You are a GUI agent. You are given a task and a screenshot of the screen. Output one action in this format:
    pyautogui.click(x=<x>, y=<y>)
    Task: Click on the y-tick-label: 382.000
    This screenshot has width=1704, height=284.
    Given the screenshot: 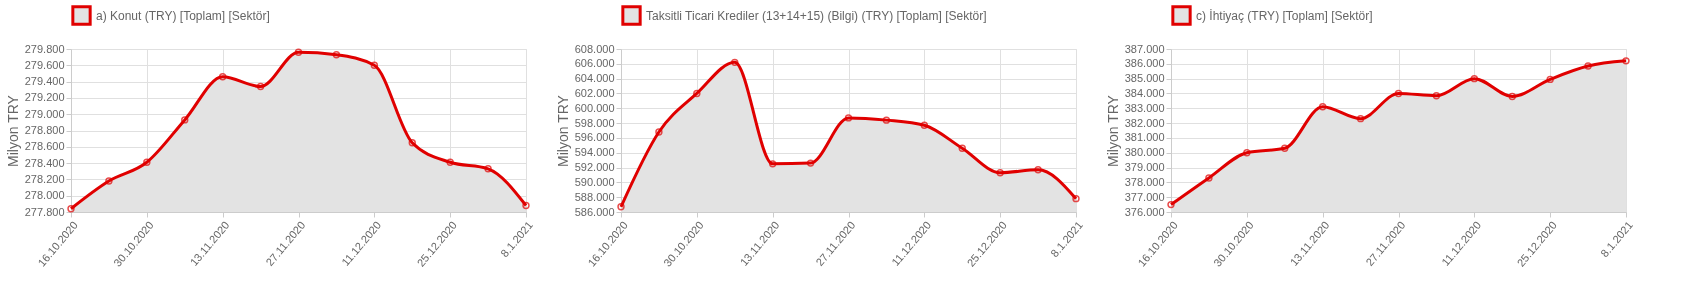 What is the action you would take?
    pyautogui.click(x=1144, y=122)
    